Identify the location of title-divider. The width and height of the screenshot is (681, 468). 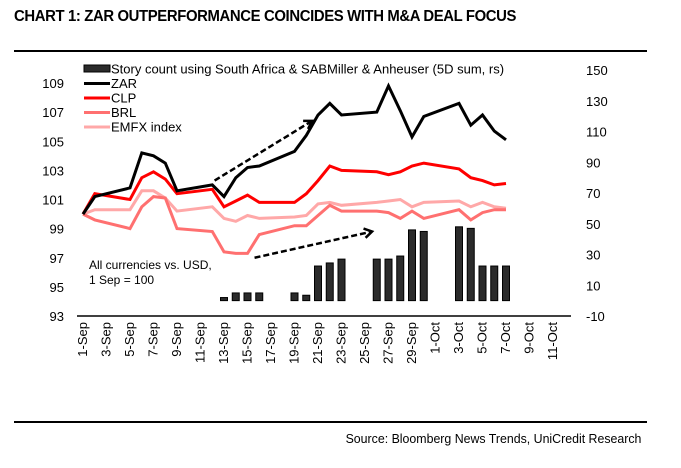
(330, 51).